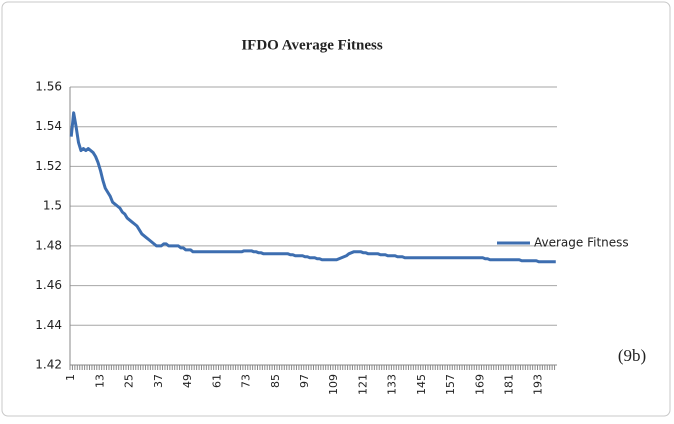 The width and height of the screenshot is (674, 424). What do you see at coordinates (48, 126) in the screenshot?
I see `y-tick-label: 1.54` at bounding box center [48, 126].